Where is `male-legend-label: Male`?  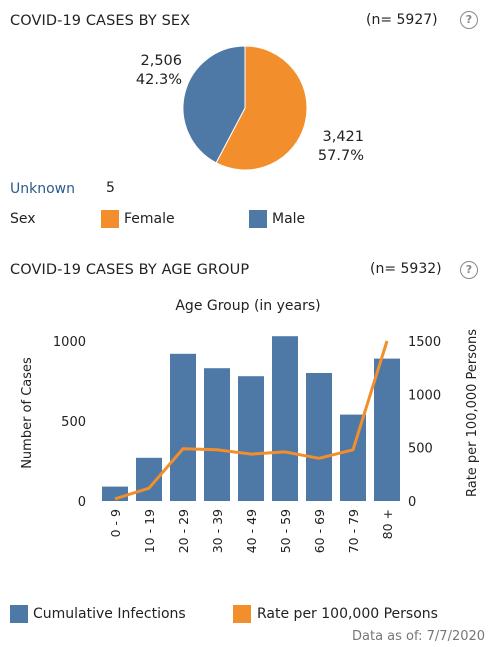
male-legend-label: Male is located at coordinates (289, 219).